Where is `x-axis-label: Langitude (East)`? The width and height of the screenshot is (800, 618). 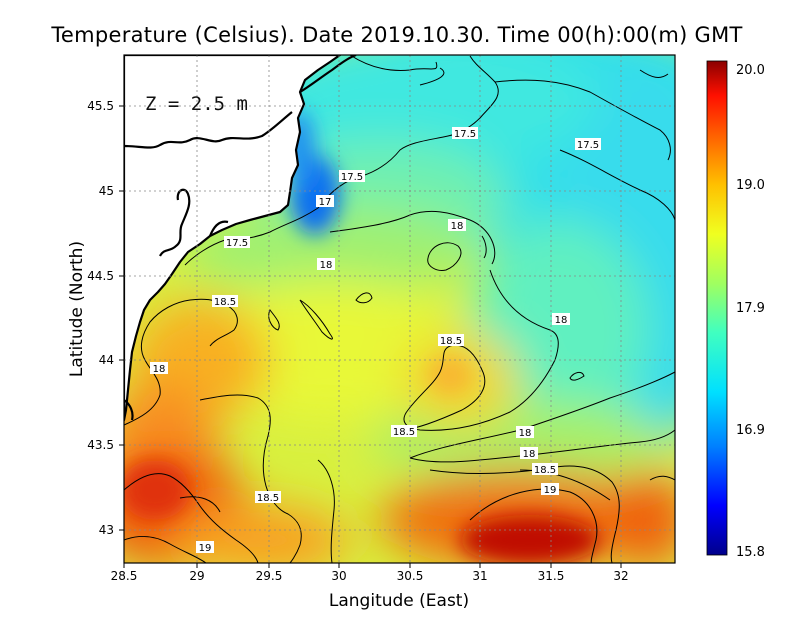
x-axis-label: Langitude (East) is located at coordinates (399, 601).